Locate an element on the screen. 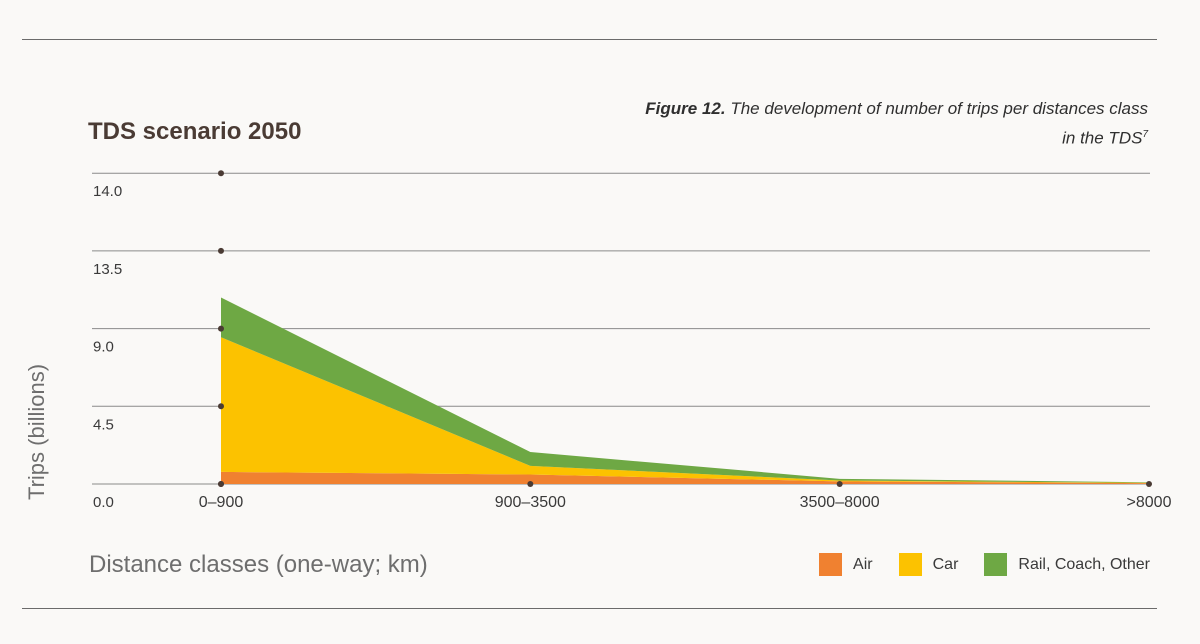 The height and width of the screenshot is (644, 1200). legend-item-rail: Rail, Coach, Other is located at coordinates (1067, 564).